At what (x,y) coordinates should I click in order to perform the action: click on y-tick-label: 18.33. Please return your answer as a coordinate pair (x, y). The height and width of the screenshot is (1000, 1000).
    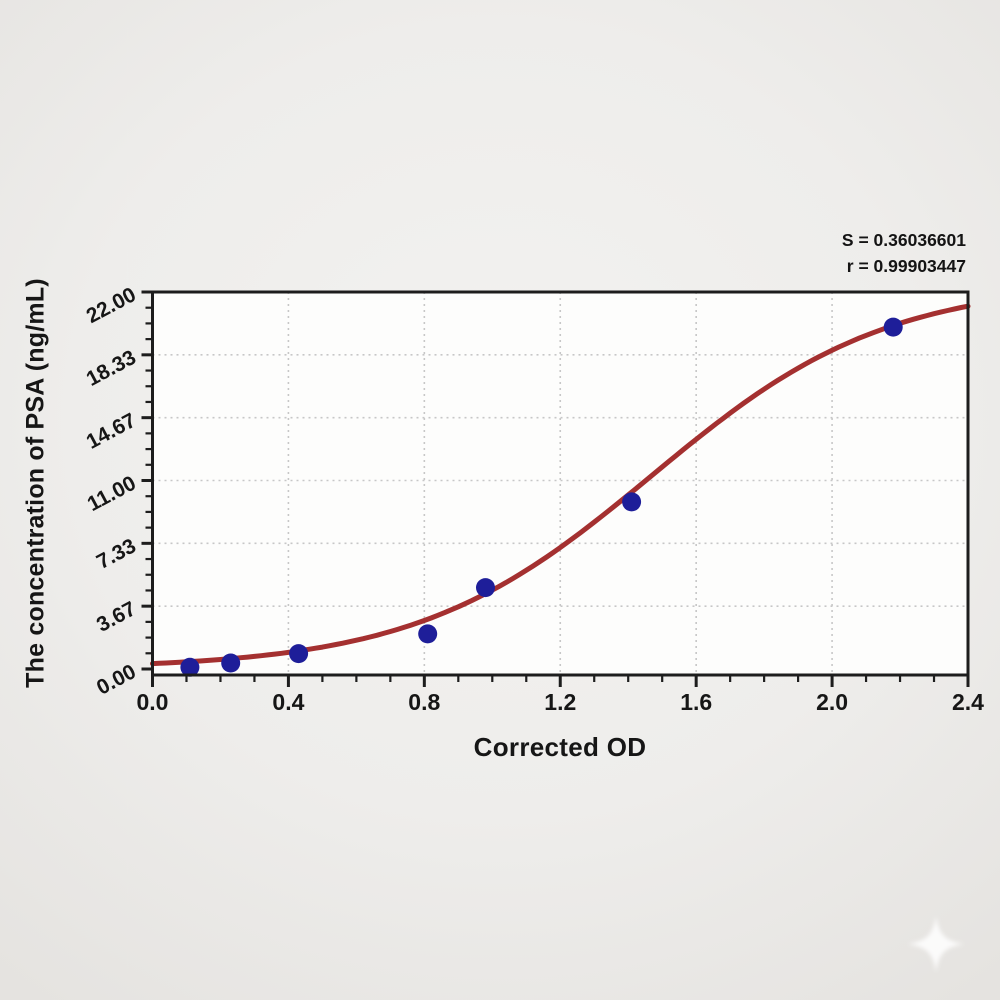
    Looking at the image, I should click on (111, 368).